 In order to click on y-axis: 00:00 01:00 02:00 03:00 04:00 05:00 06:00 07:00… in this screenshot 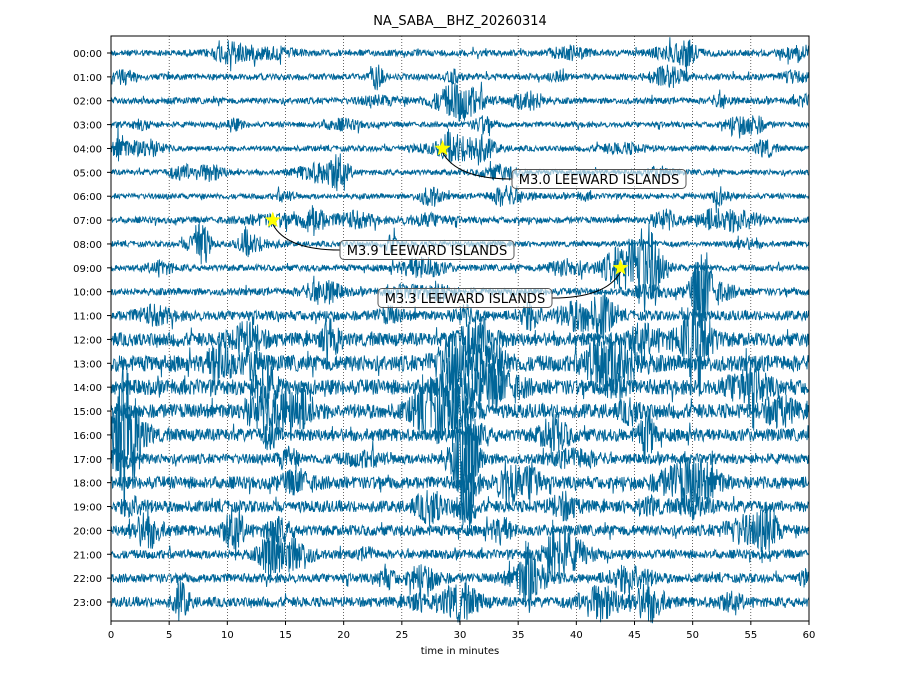, I will do `click(92, 329)`.